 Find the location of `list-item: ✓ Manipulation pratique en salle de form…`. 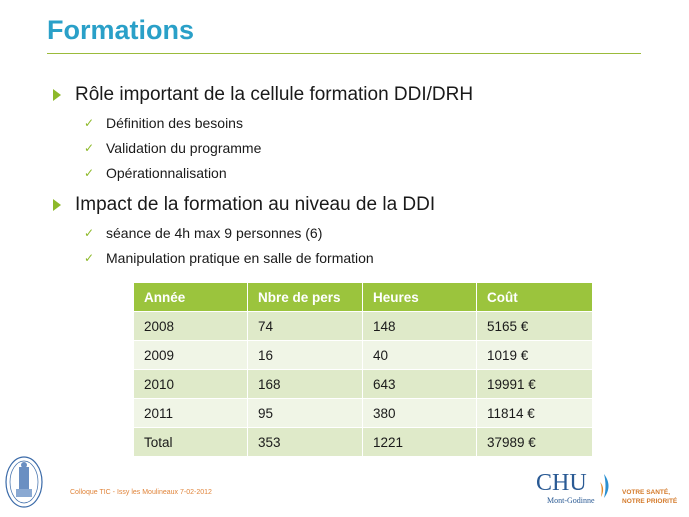

list-item: ✓ Manipulation pratique en salle de form… is located at coordinates (352, 257).